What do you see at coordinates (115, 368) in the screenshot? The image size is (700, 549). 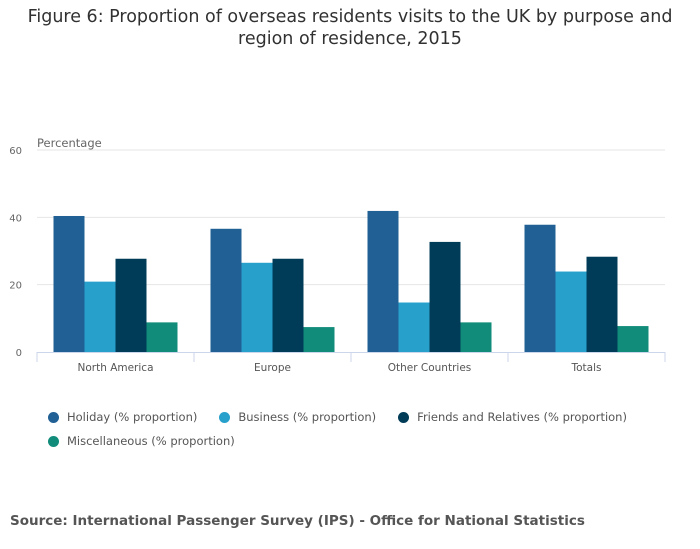 I see `x-tick-label: North America` at bounding box center [115, 368].